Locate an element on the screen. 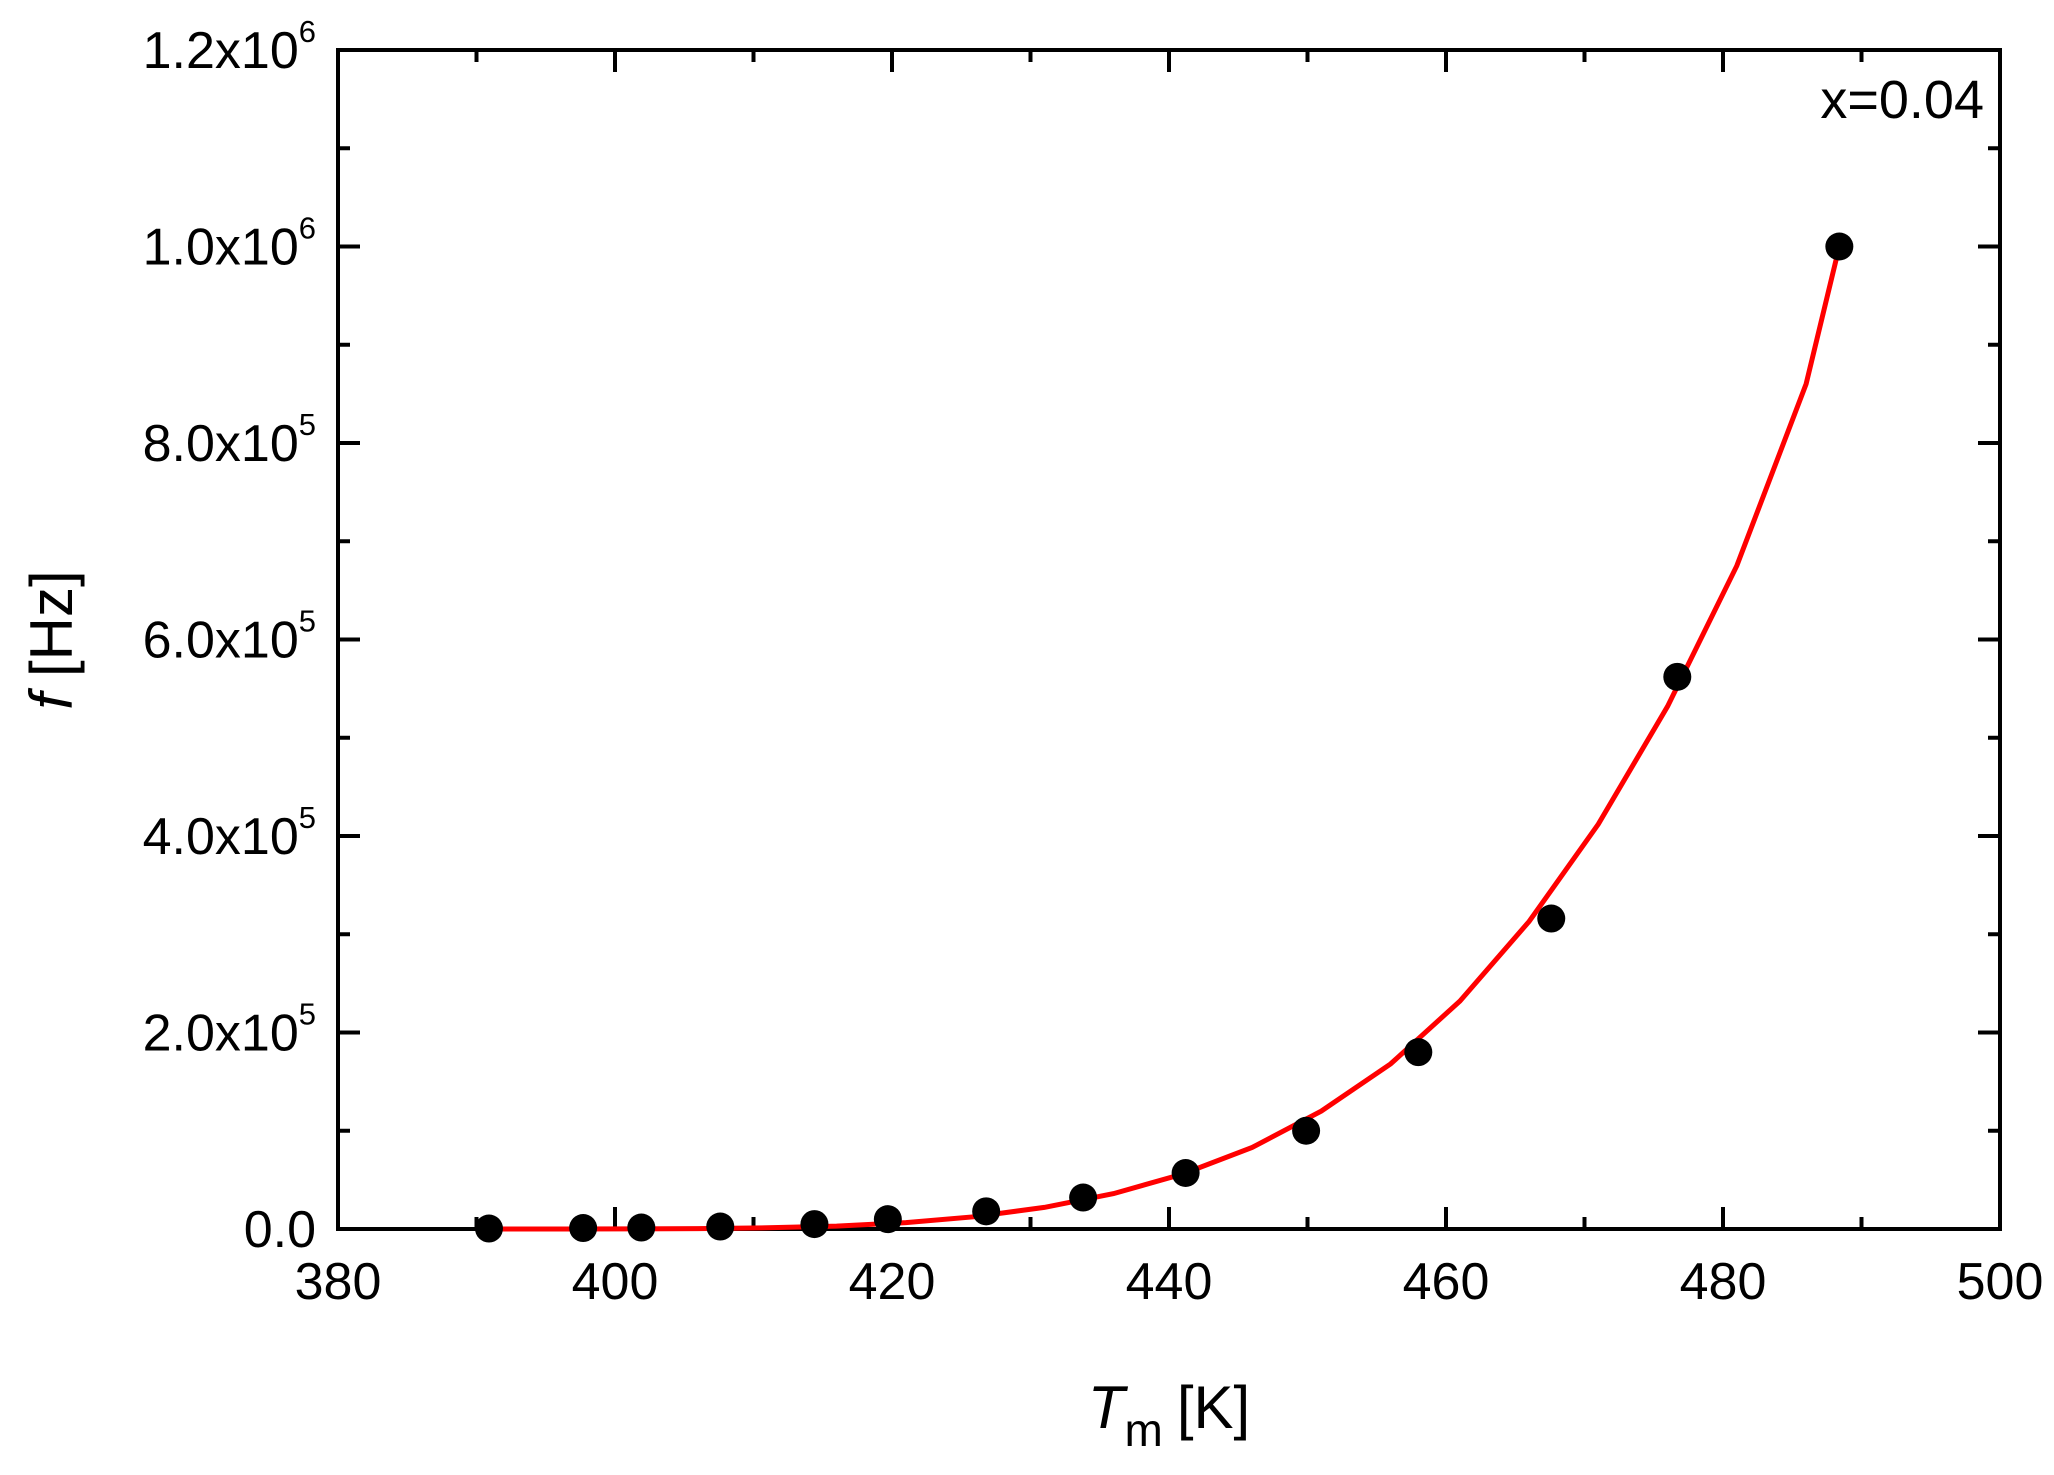 This screenshot has height=1475, width=2054. y-tick-label: 2.0x10⁵ is located at coordinates (229, 1030).